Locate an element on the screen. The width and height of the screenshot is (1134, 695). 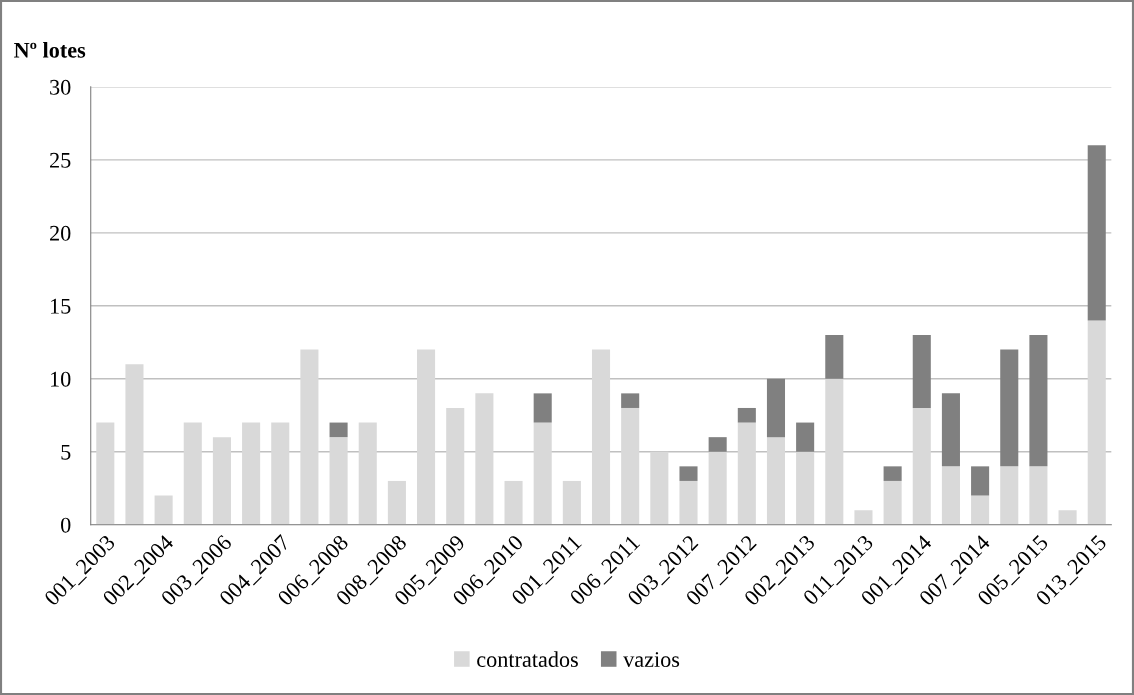
legend-label: contratados is located at coordinates (527, 659).